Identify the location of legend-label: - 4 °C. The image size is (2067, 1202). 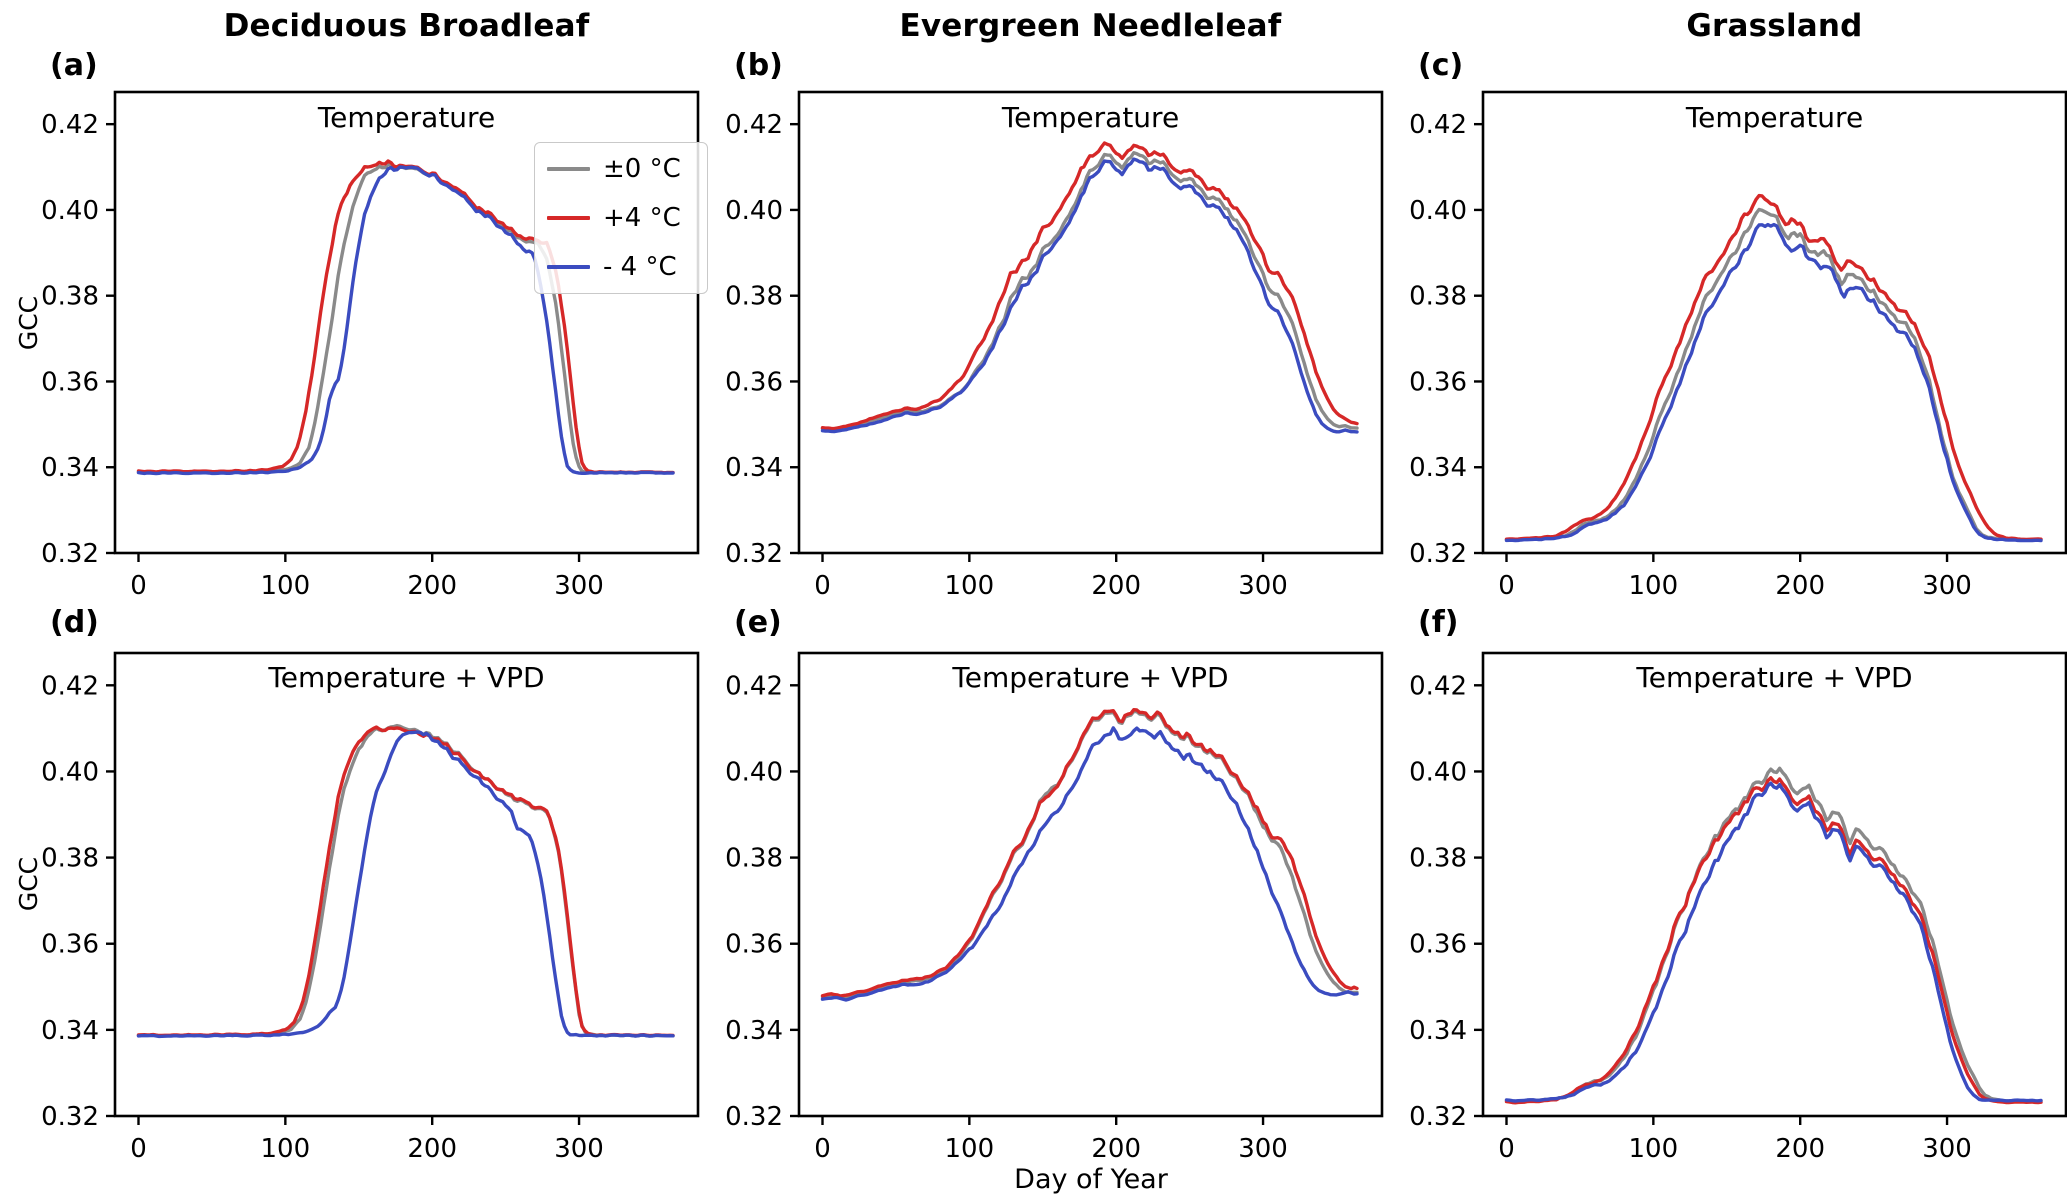
(640, 266).